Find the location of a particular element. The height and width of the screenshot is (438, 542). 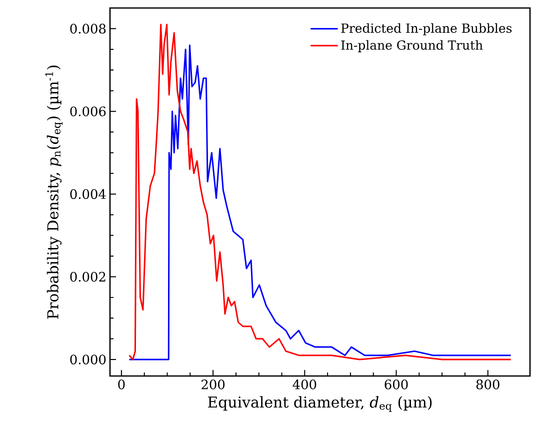

legend-label: Predicted In-plane Bubbles is located at coordinates (426, 29).